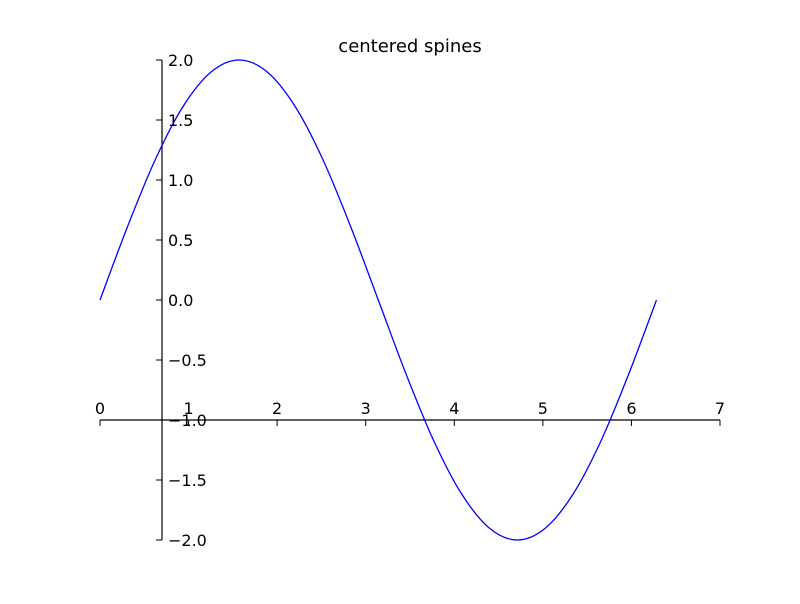 The height and width of the screenshot is (604, 800). I want to click on y-axis: 2.0 1.5 1.0 0.5 0.0 −0.5 −1.0 −1.5 −2.0, so click(181, 300).